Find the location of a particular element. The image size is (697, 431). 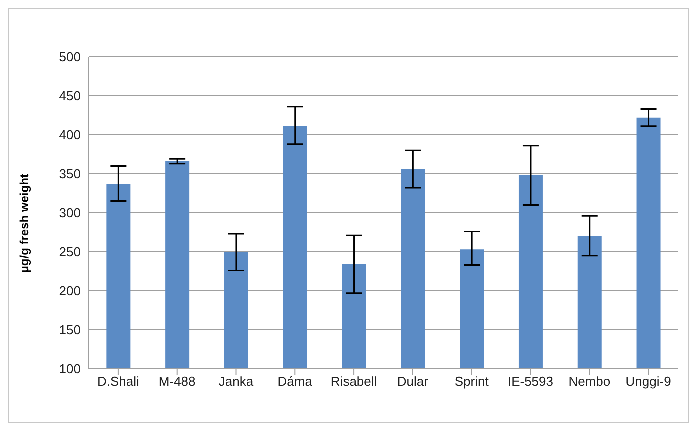

x-tick-label: IE-5593 is located at coordinates (531, 382).